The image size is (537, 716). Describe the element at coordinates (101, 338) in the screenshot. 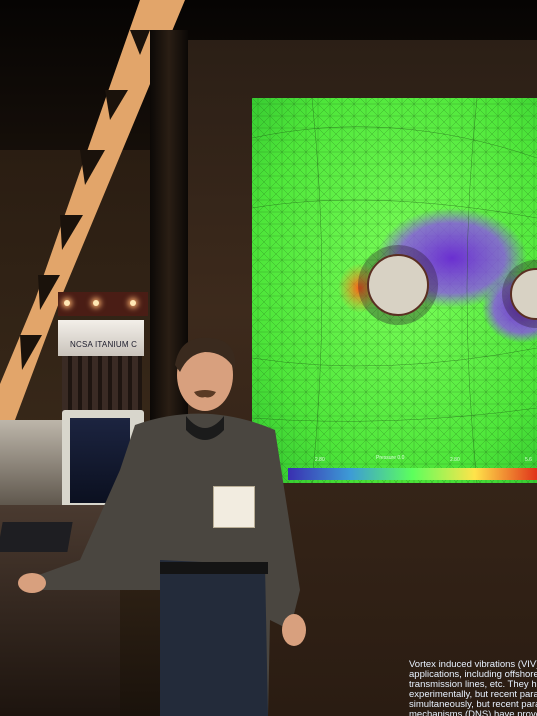

I see `ncsa-sign` at that location.